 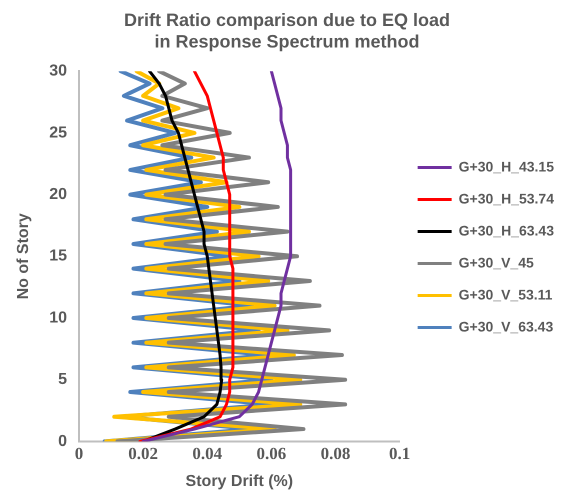 I want to click on y-tick-label: 20, so click(x=58, y=195).